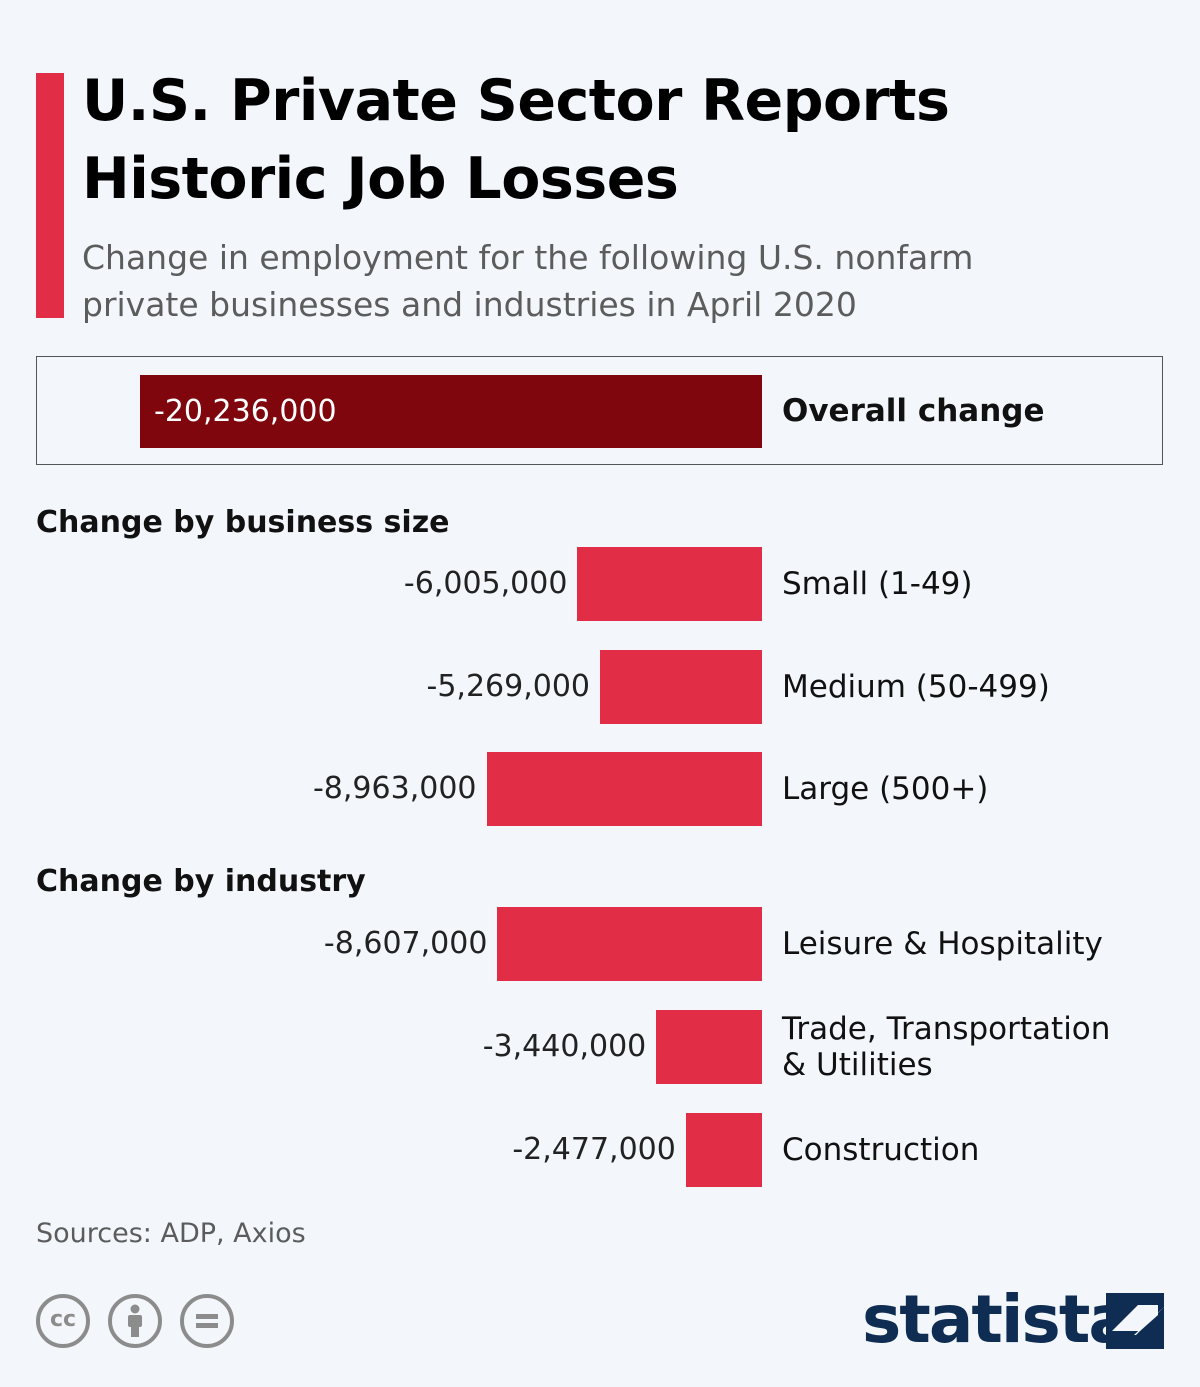 The width and height of the screenshot is (1200, 1387). What do you see at coordinates (485, 583) in the screenshot?
I see `bar-value-label: -6,005,000` at bounding box center [485, 583].